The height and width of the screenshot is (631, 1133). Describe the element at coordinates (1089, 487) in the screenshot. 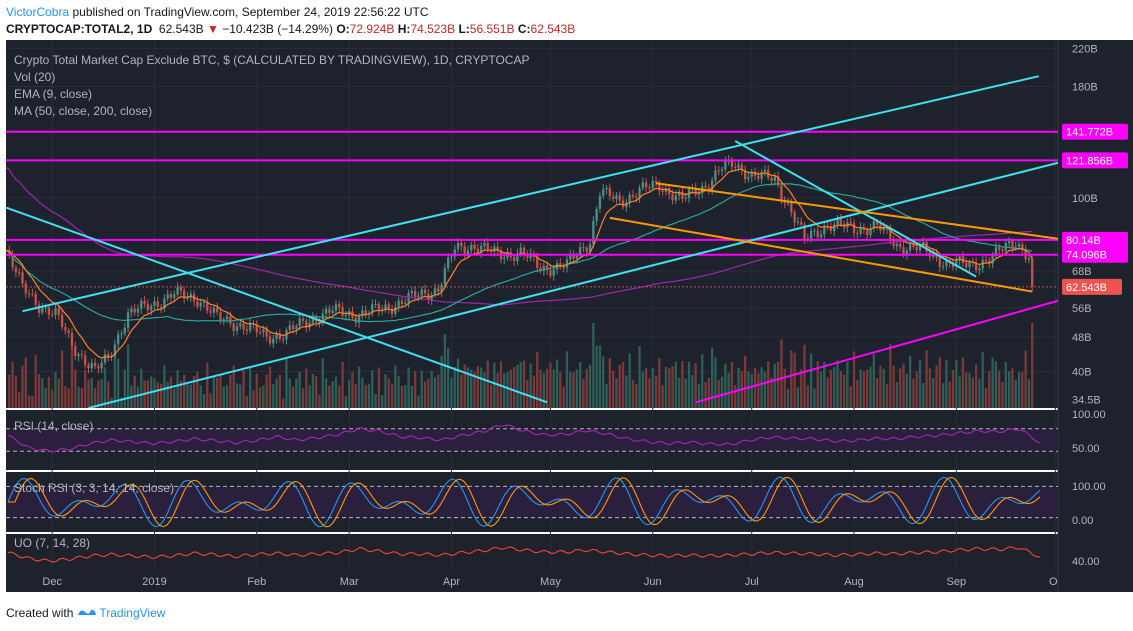

I see `stoch-tick-label: 100.00` at that location.